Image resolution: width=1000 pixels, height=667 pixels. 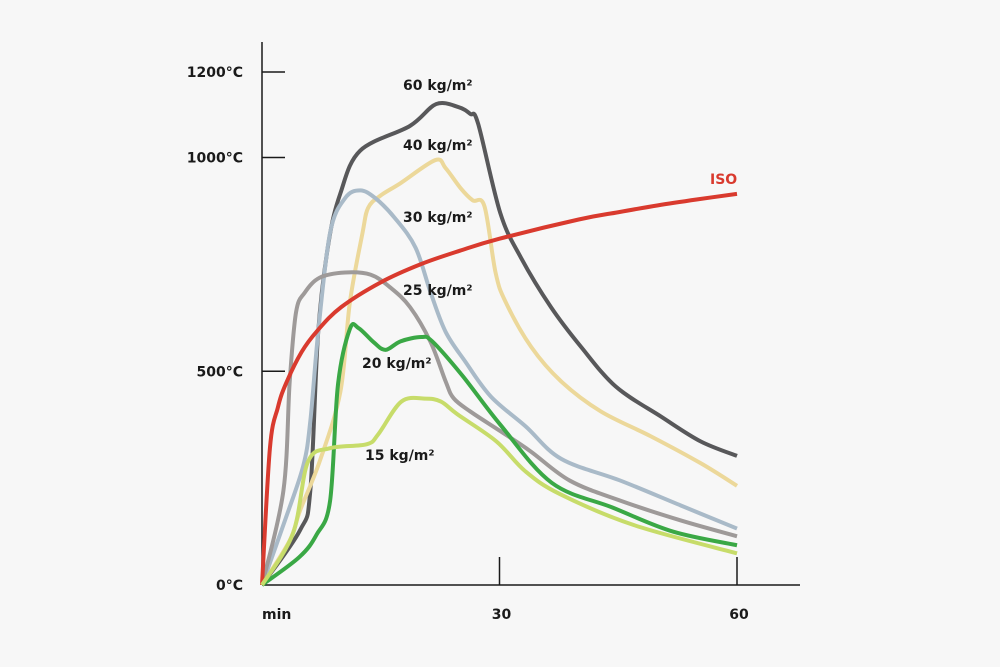 What do you see at coordinates (502, 615) in the screenshot?
I see `x-tick-label: 30` at bounding box center [502, 615].